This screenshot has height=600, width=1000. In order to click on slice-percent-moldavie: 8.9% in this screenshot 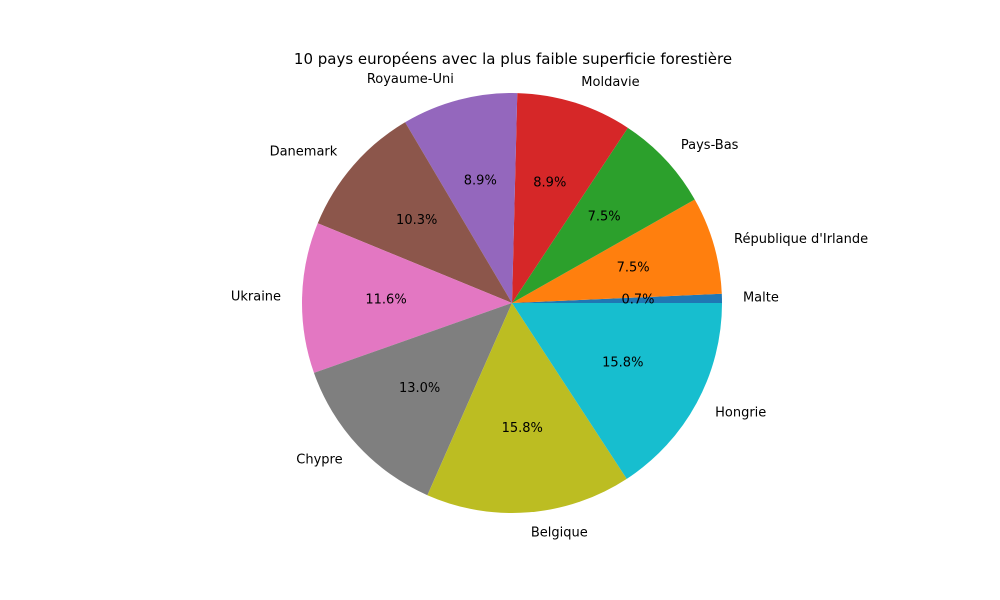, I will do `click(549, 182)`.